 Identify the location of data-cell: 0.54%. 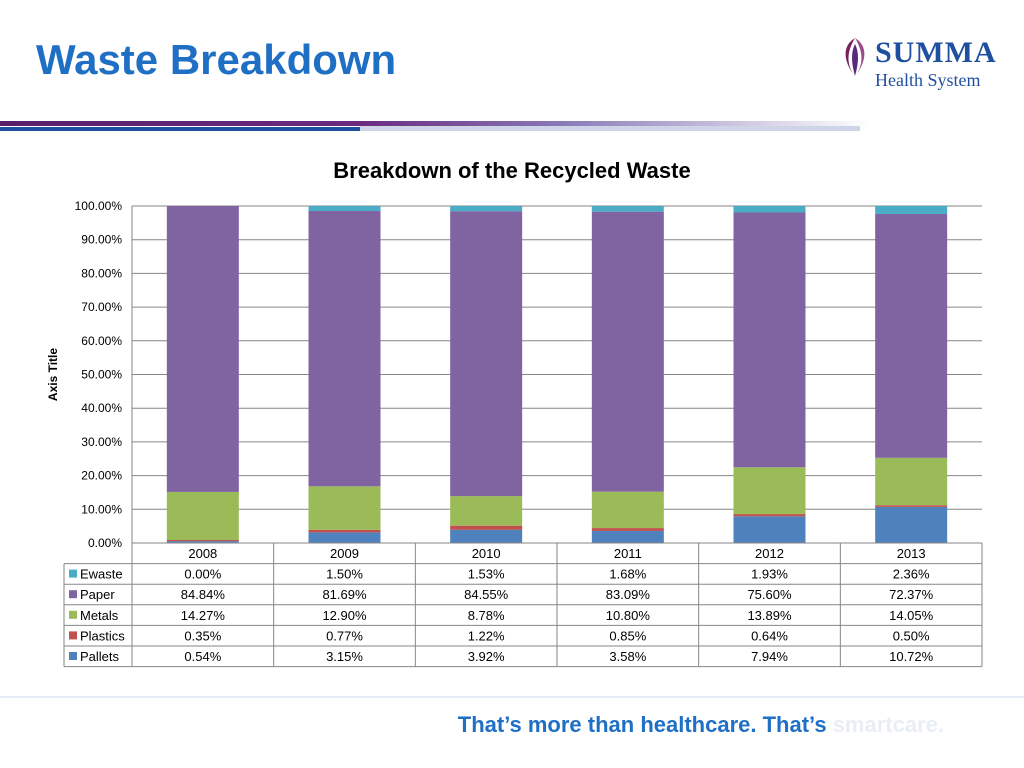
(202, 656).